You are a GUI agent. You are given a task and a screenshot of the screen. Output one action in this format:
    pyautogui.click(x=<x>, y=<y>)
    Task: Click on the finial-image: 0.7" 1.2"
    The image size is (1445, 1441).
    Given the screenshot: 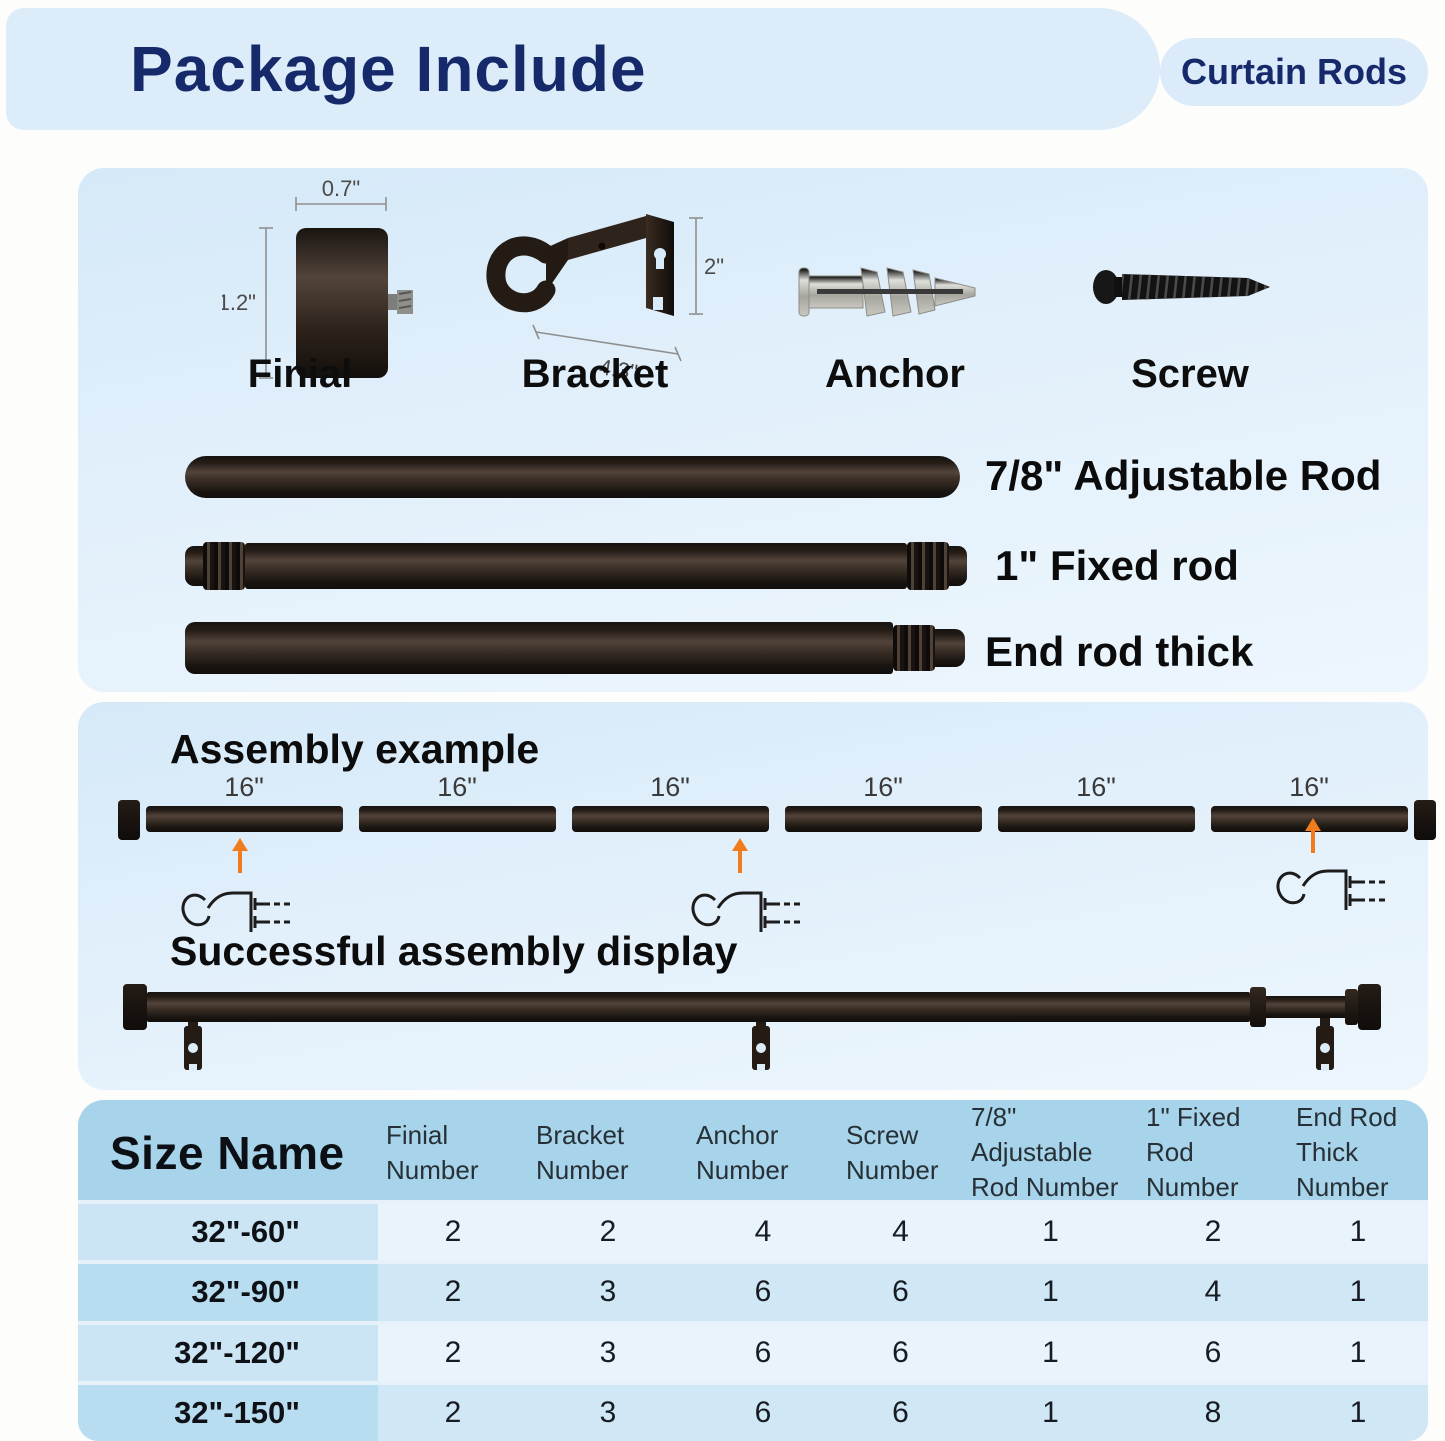 What is the action you would take?
    pyautogui.click(x=317, y=279)
    